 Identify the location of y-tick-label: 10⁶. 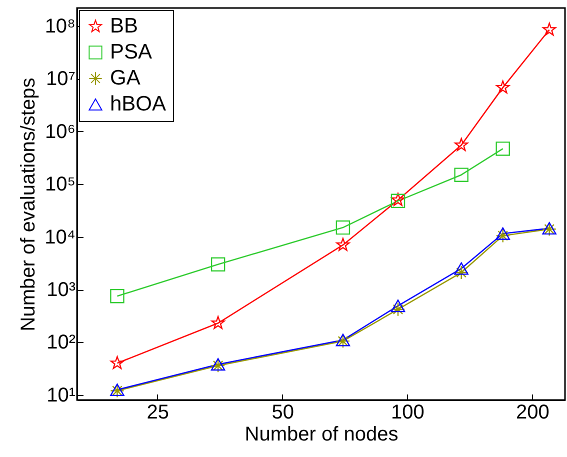
(60, 131).